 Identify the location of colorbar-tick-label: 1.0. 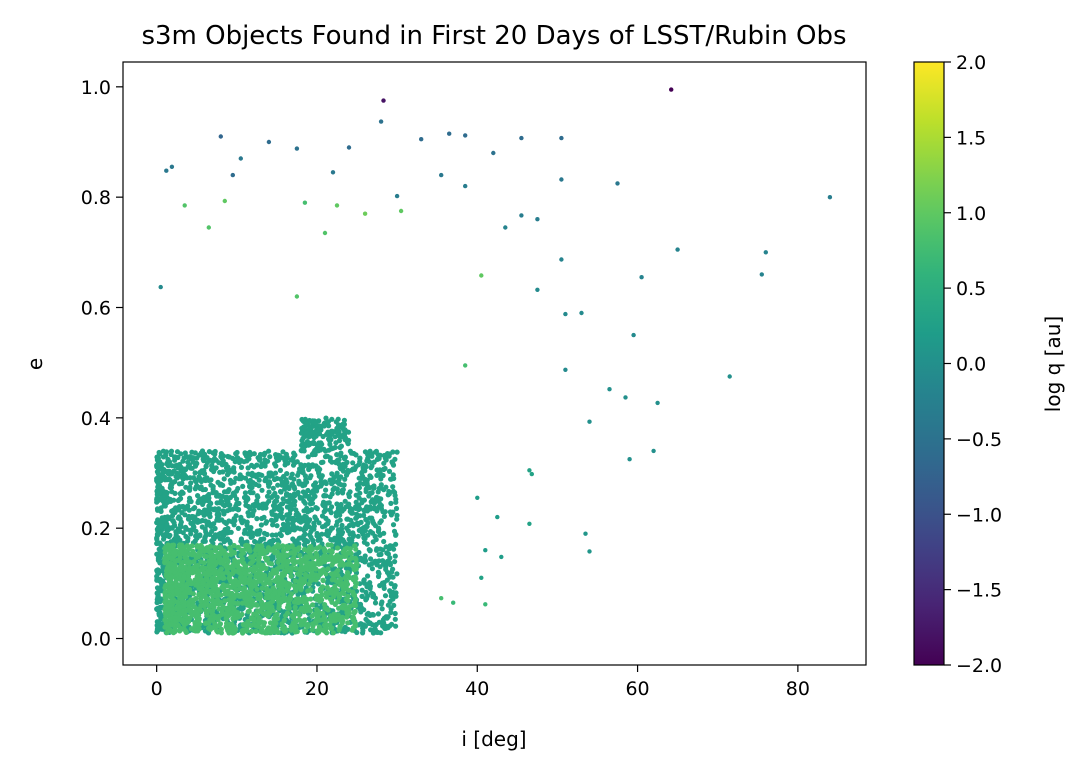
(971, 214).